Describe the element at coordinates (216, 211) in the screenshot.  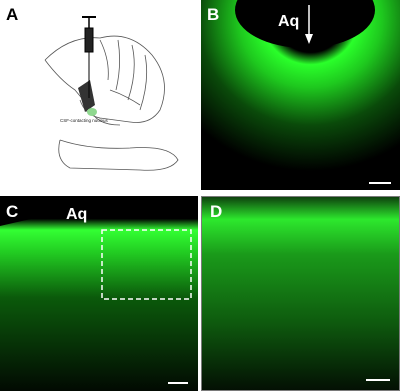
I see `panel-label: D` at that location.